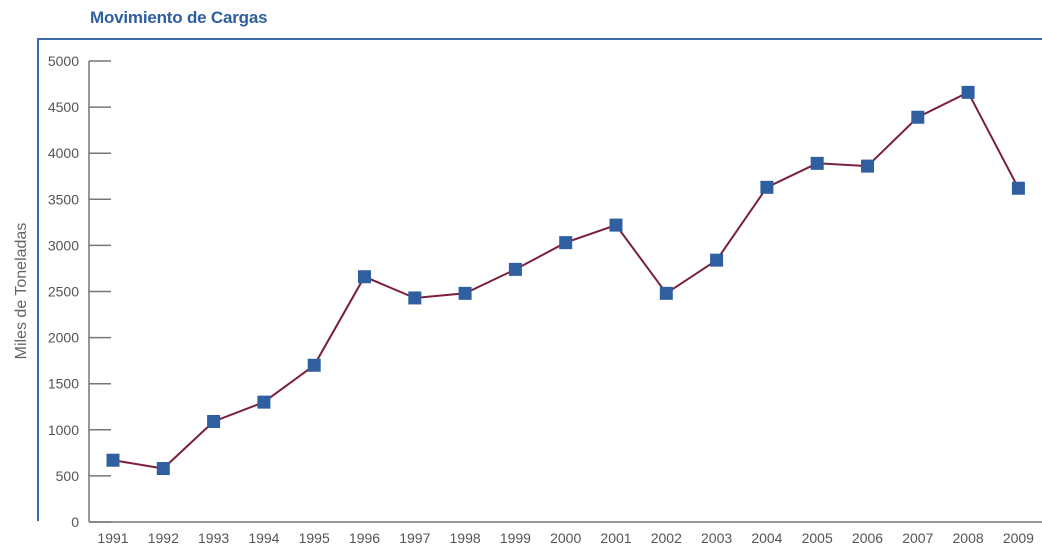 The image size is (1042, 549). What do you see at coordinates (515, 538) in the screenshot?
I see `x-tick-label: 1999` at bounding box center [515, 538].